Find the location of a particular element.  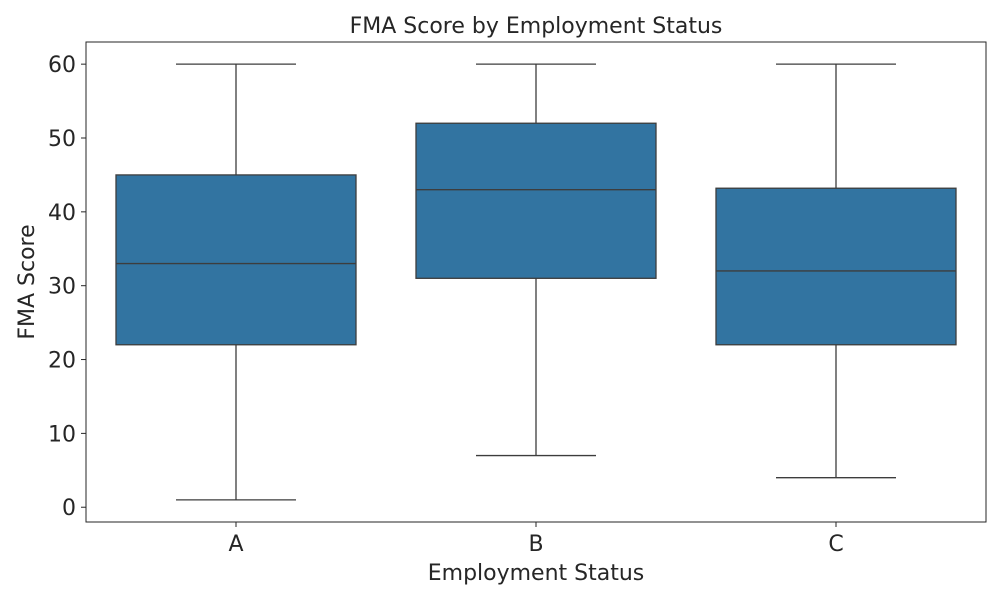

y-tick-label-40: 40 is located at coordinates (62, 213).